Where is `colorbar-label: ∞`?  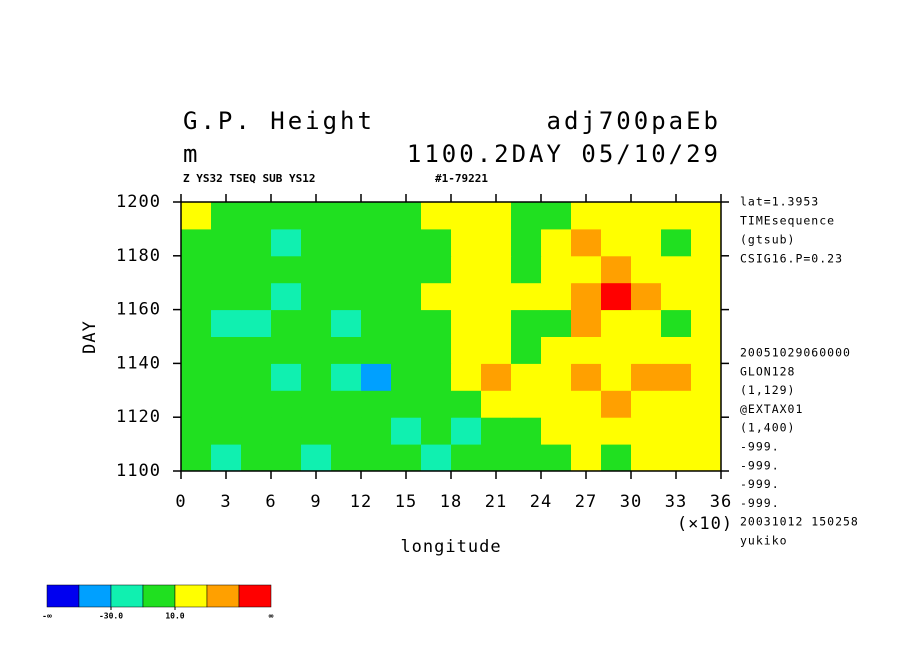 colorbar-label: ∞ is located at coordinates (271, 616).